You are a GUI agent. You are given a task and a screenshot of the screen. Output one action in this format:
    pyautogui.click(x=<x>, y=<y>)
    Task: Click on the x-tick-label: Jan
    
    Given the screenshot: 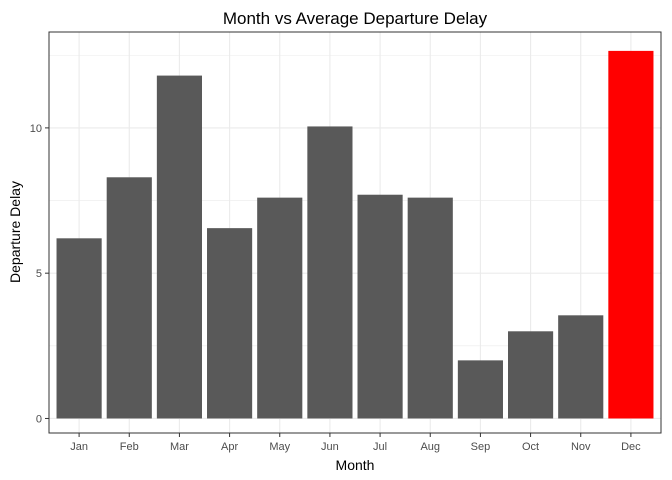 What is the action you would take?
    pyautogui.click(x=79, y=447)
    